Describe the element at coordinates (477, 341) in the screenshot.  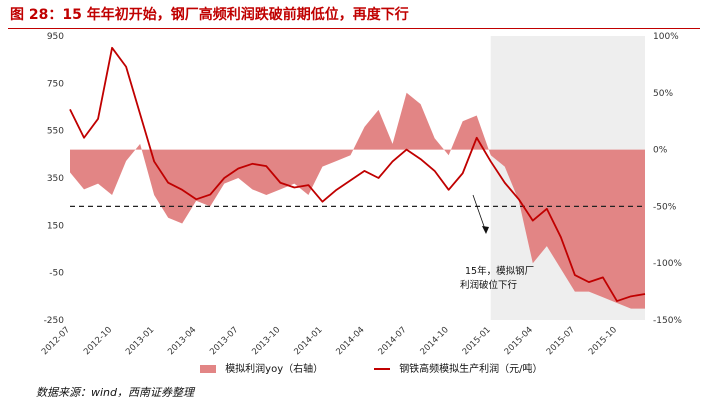
I see `x-tick-label: 2015-01` at that location.